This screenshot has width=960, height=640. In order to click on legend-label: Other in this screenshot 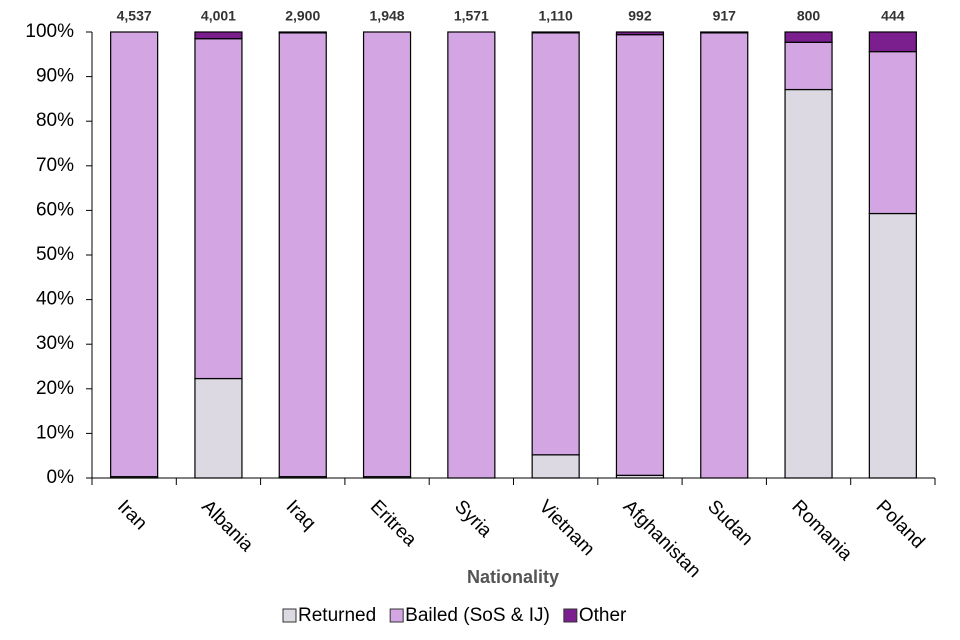, I will do `click(603, 615)`.